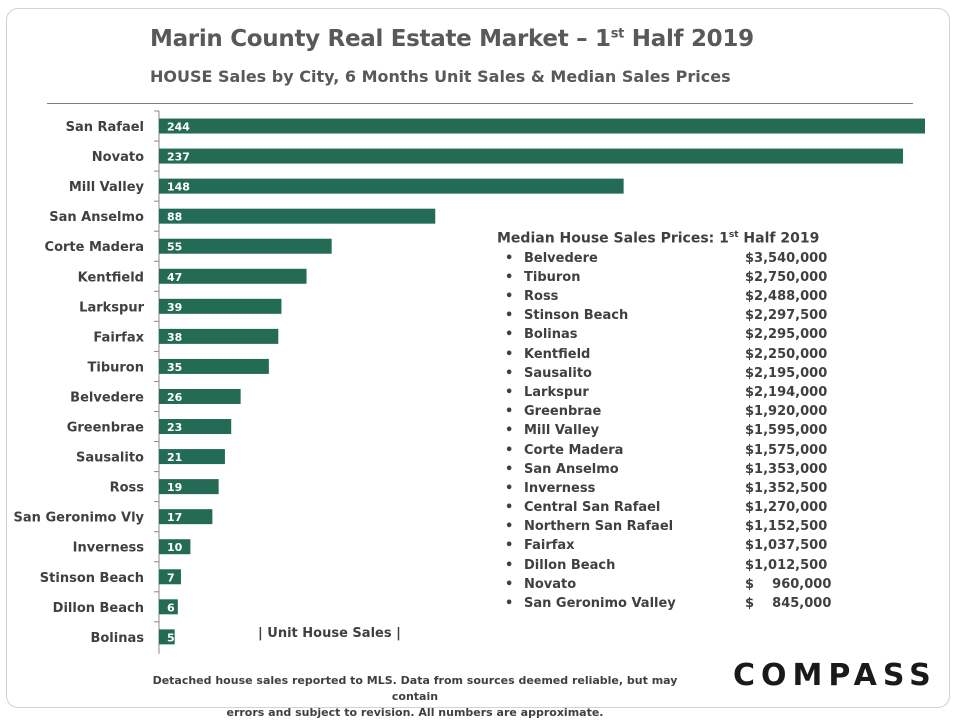  What do you see at coordinates (677, 567) in the screenshot?
I see `median-price-row: • Dillon Beach $1,012,500` at bounding box center [677, 567].